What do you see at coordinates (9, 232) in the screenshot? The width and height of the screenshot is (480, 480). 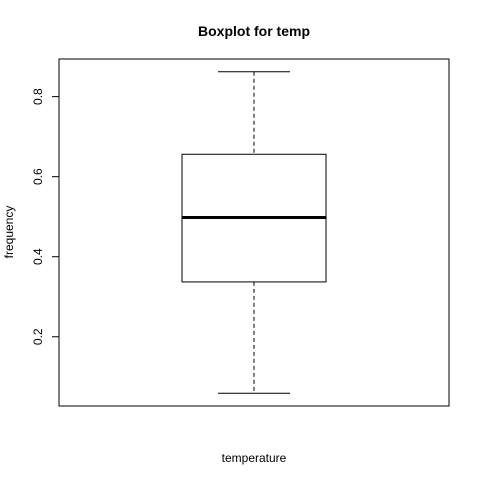 I see `y-axis-label: frequency` at bounding box center [9, 232].